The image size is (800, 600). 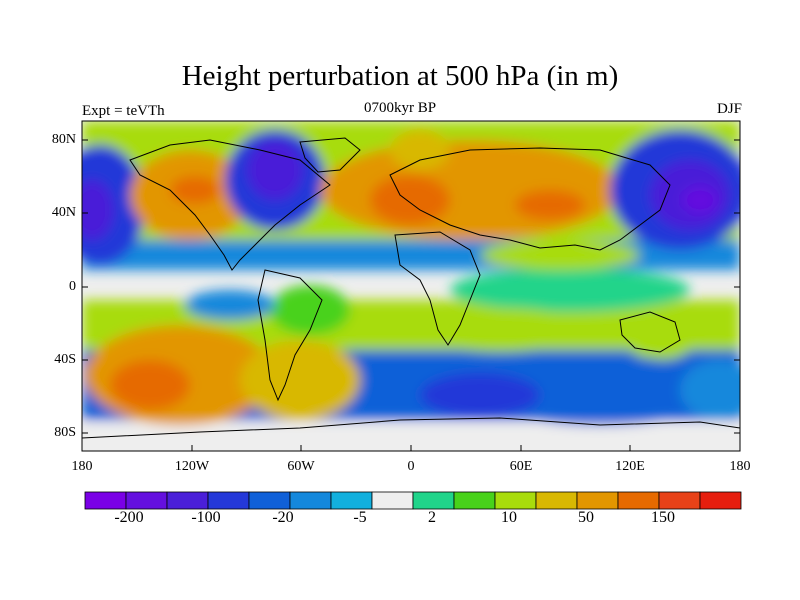 I want to click on lat-label-80s: 80S, so click(x=65, y=432).